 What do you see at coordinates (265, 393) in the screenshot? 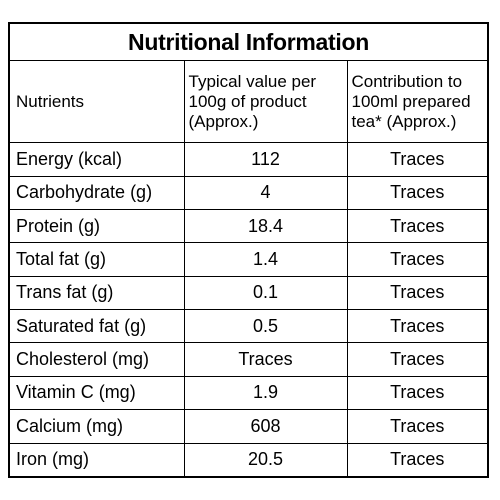
I see `nutrient-value: 1.9` at bounding box center [265, 393].